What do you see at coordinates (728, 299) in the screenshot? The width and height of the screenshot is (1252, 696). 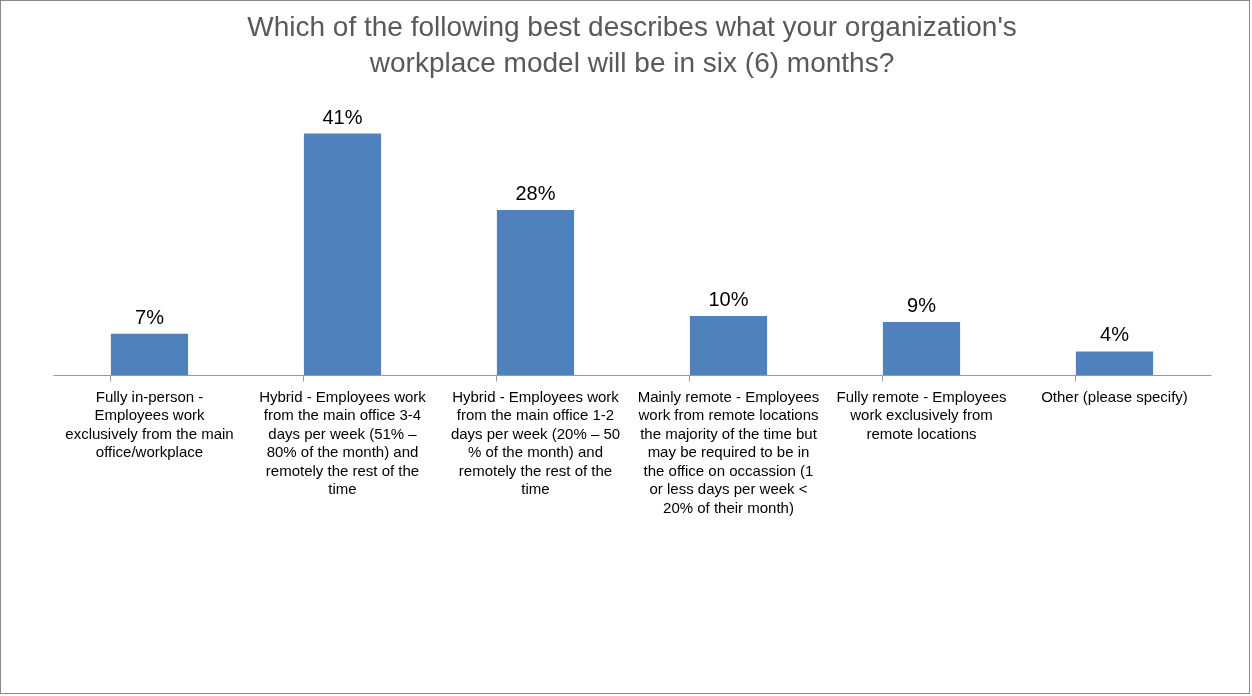 I see `data-label: 10%` at bounding box center [728, 299].